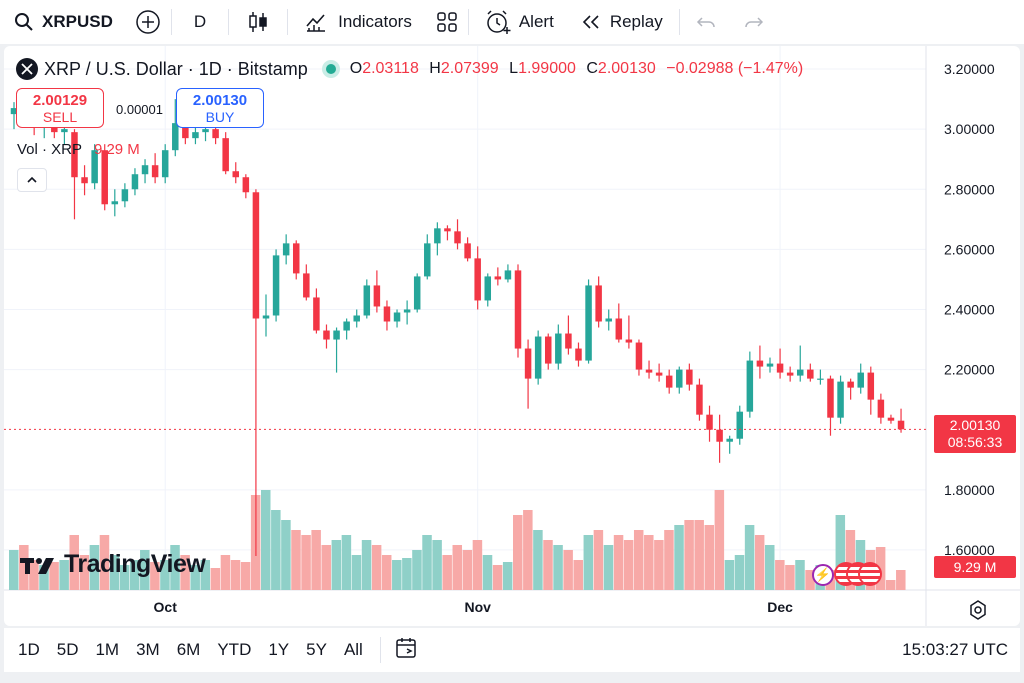 This screenshot has width=1024, height=683. Describe the element at coordinates (316, 649) in the screenshot. I see `timeframe-5y: 5Y` at that location.